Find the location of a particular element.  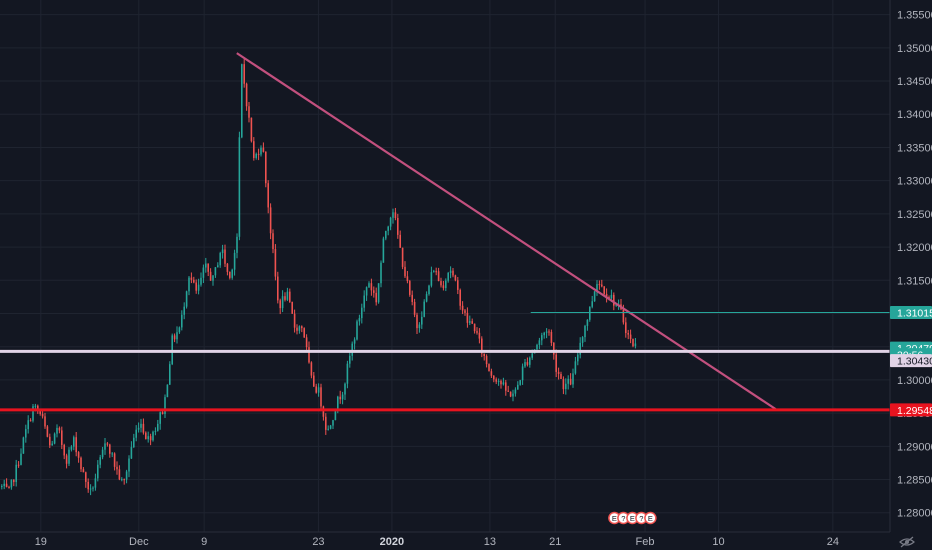

support-label-bg is located at coordinates (911, 410).